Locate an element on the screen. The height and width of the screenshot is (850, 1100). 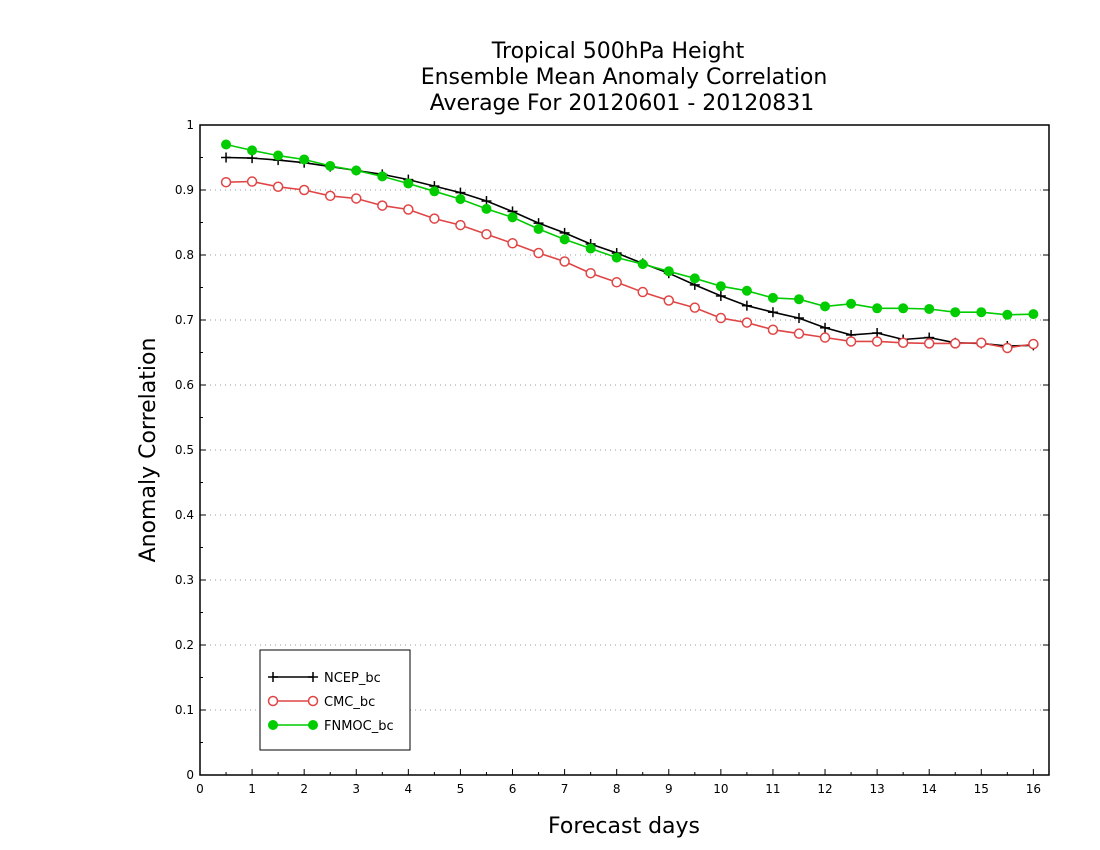
x-tick-label: 4 is located at coordinates (409, 789).